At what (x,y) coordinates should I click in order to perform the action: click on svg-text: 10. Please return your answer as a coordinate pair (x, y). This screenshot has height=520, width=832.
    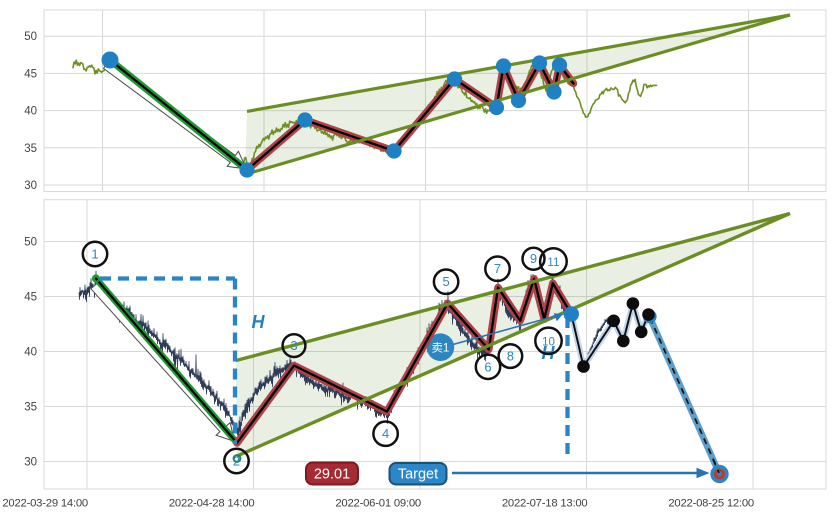
    Looking at the image, I should click on (548, 342).